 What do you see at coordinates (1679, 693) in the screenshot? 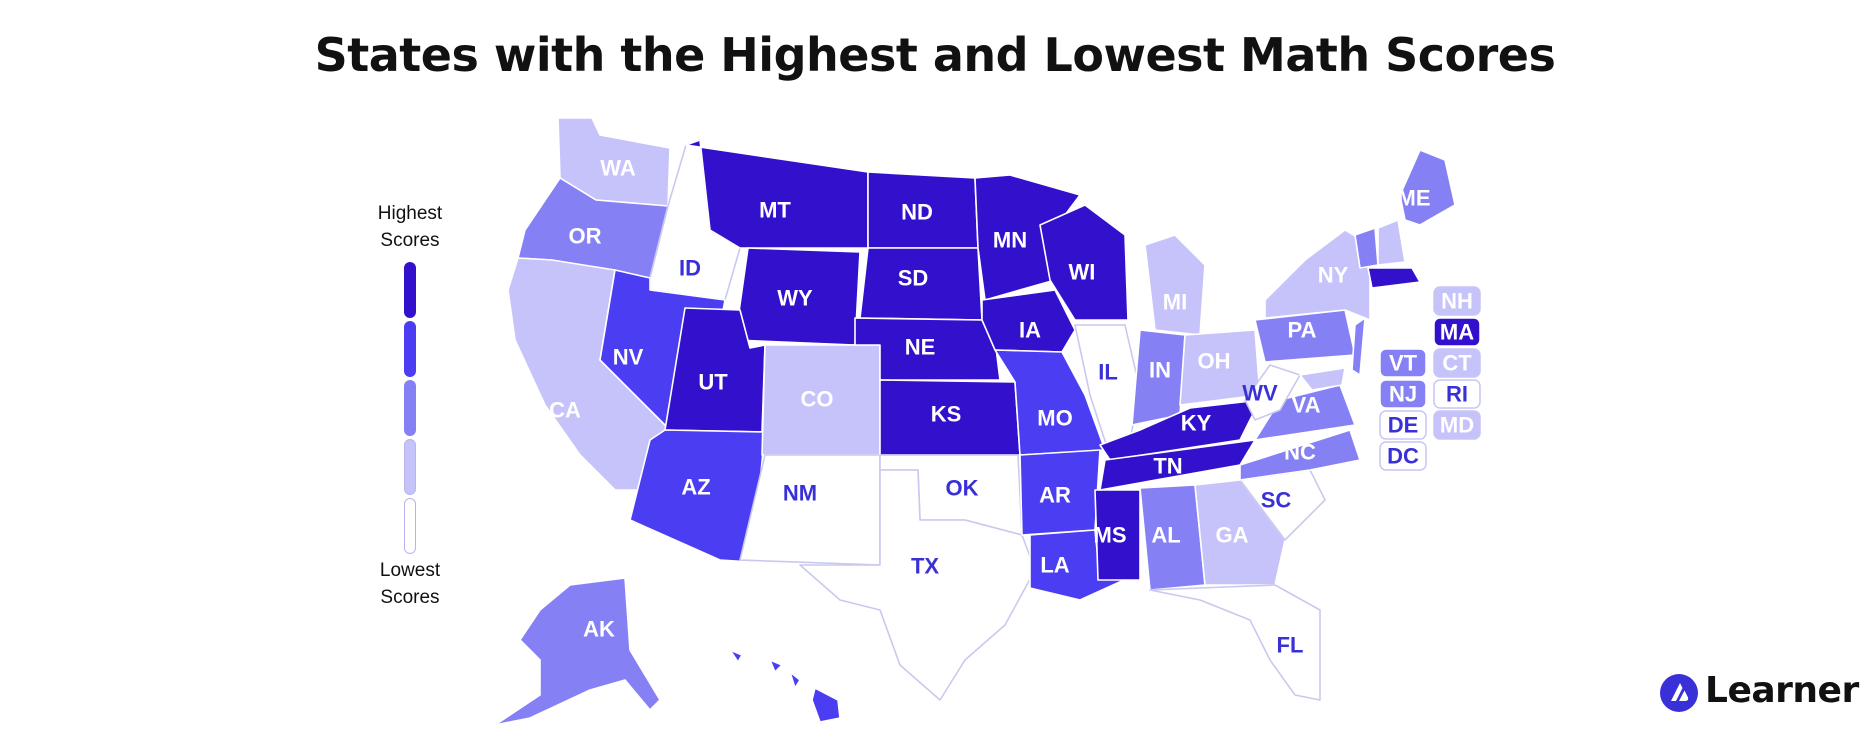
I see `learner-logo-icon` at bounding box center [1679, 693].